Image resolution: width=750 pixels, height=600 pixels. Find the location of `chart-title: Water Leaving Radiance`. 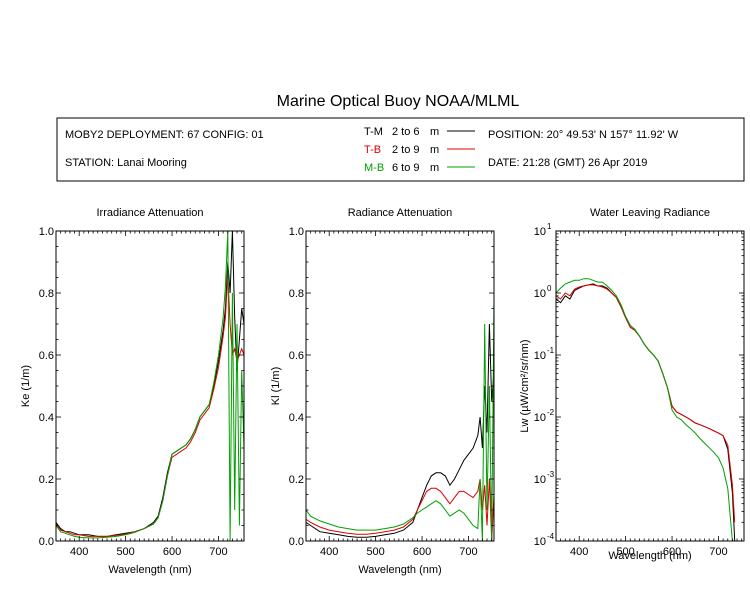

chart-title: Water Leaving Radiance is located at coordinates (650, 213).